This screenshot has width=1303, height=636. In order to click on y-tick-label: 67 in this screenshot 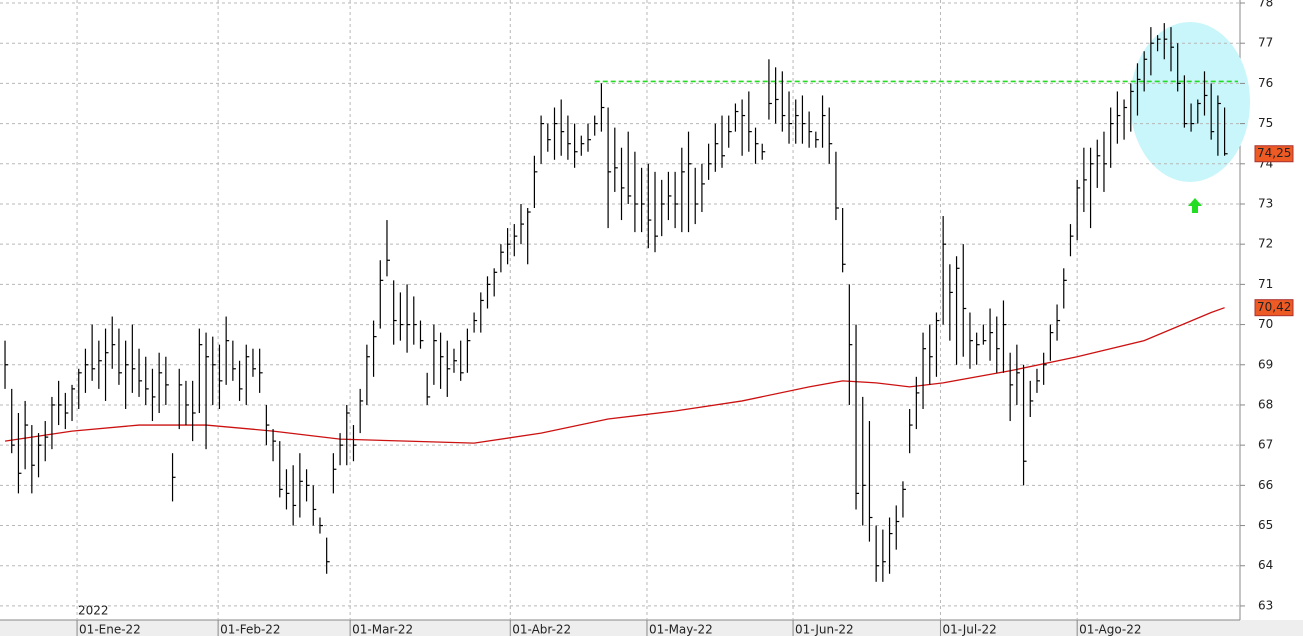, I will do `click(1265, 445)`.